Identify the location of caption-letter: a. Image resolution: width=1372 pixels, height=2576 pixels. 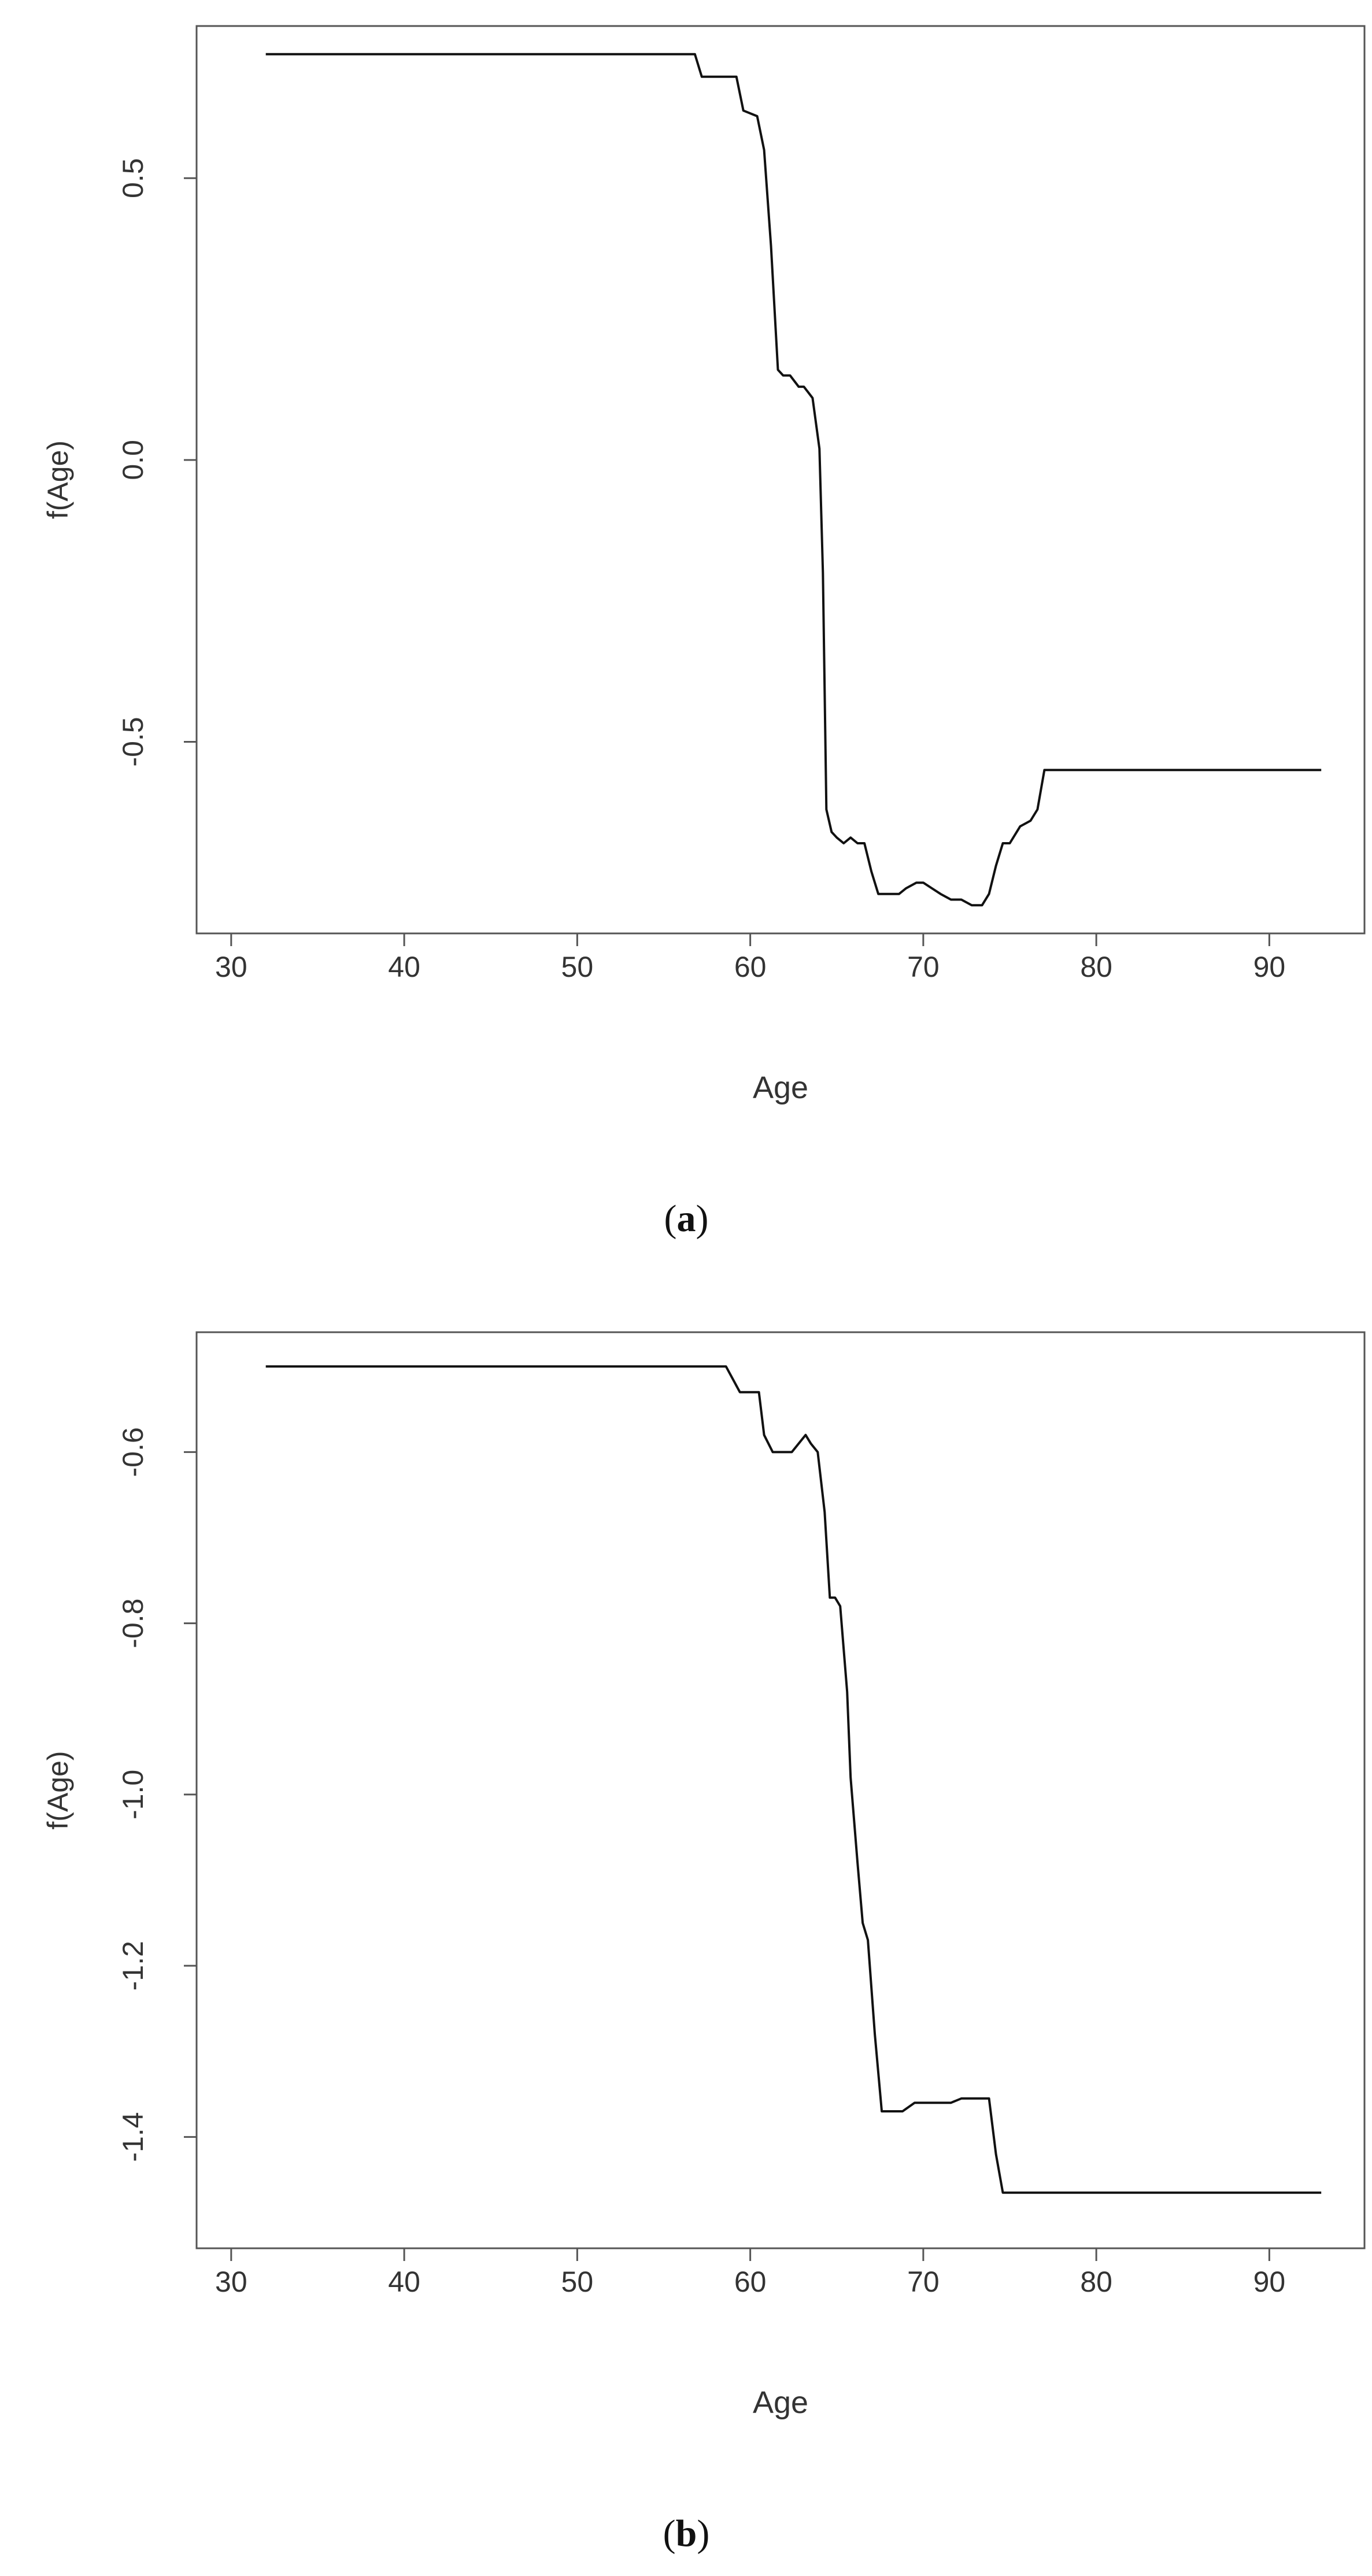
(686, 1219).